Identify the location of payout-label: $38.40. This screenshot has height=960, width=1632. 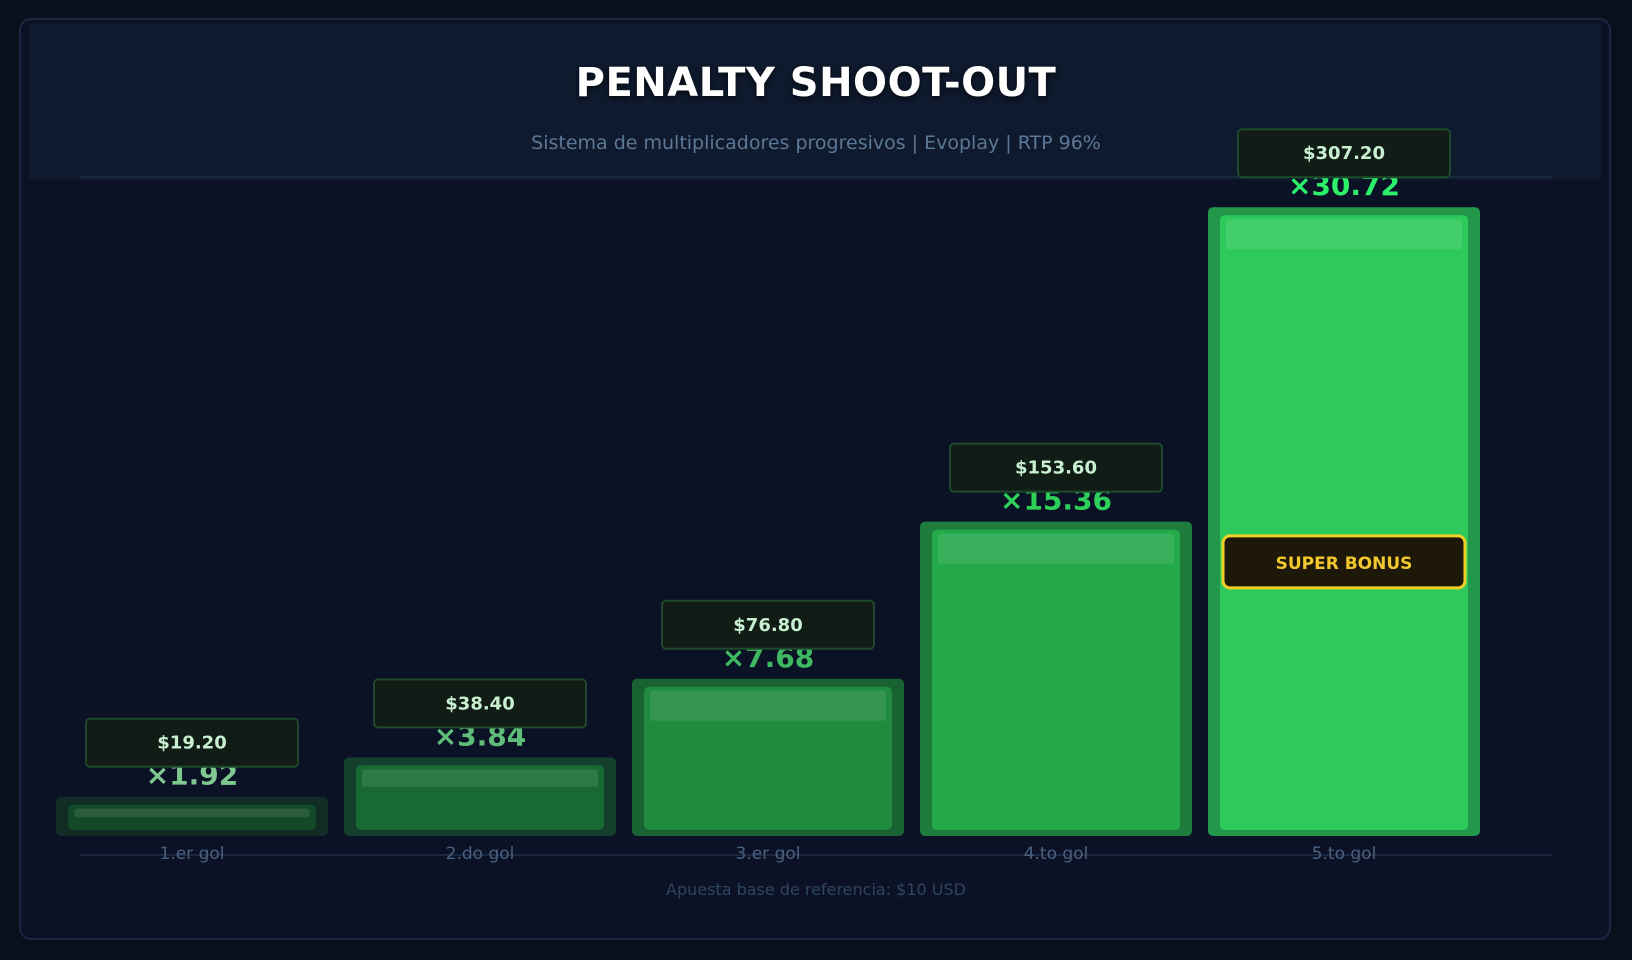
(479, 703).